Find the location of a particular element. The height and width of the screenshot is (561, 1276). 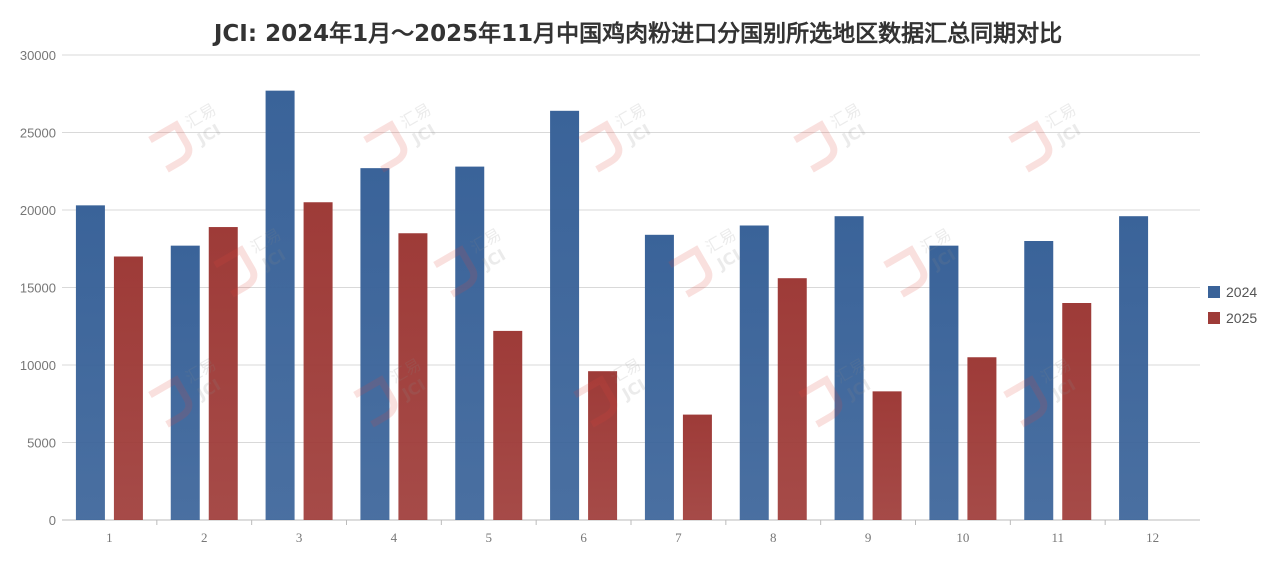

x-tick-label: 9 is located at coordinates (868, 537).